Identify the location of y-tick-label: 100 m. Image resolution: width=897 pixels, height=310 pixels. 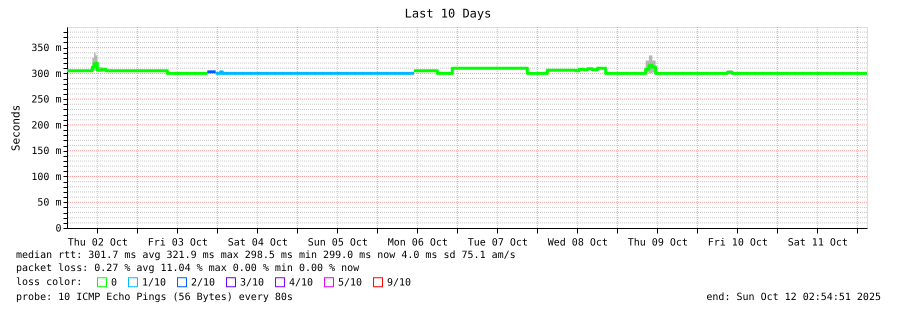
(46, 177).